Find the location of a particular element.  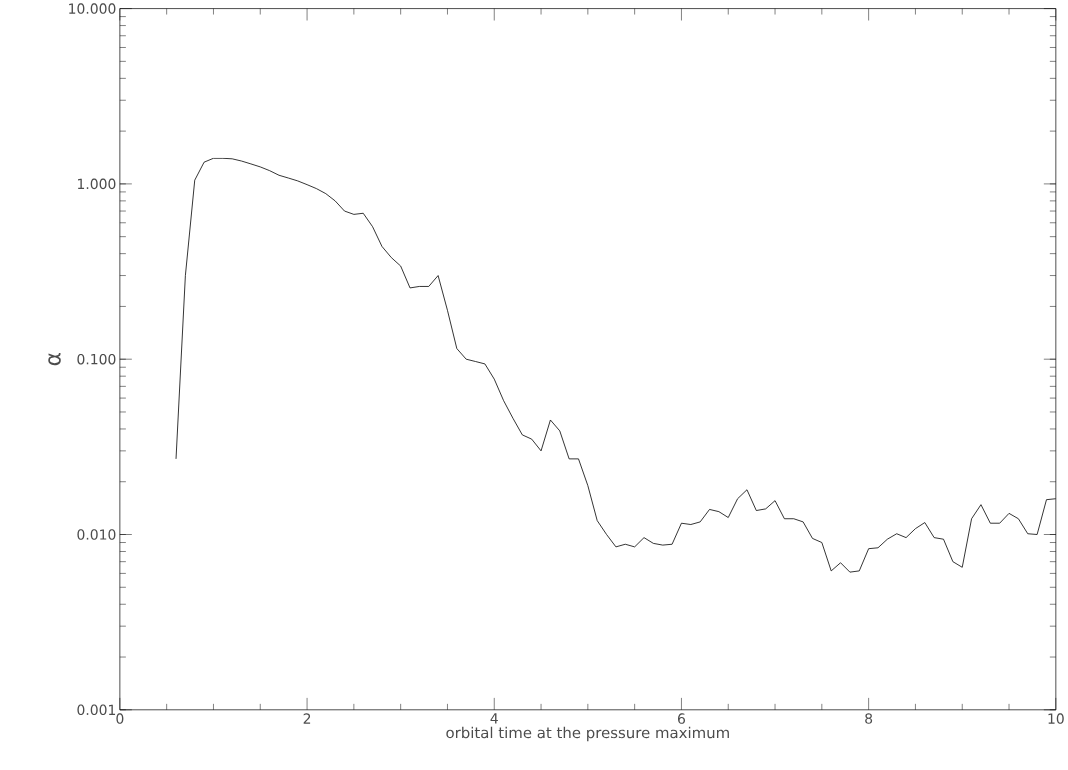

x-tick-label: 4 is located at coordinates (494, 718).